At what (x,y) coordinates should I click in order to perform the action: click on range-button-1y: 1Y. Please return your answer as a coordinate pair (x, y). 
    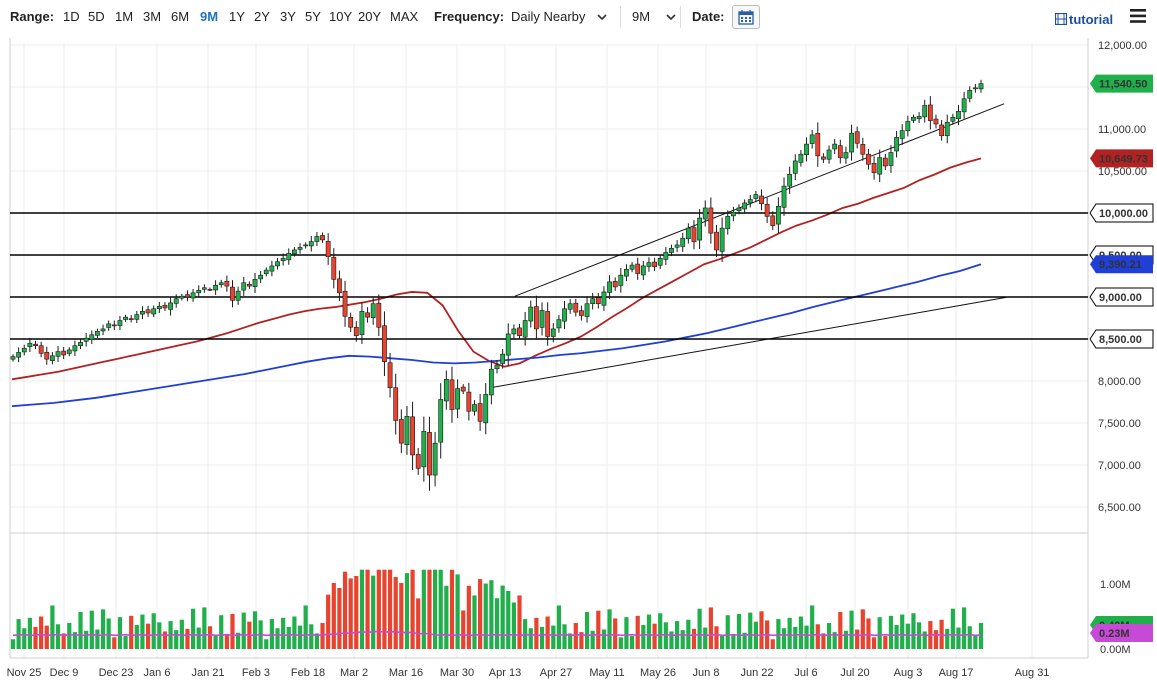
    Looking at the image, I should click on (237, 16).